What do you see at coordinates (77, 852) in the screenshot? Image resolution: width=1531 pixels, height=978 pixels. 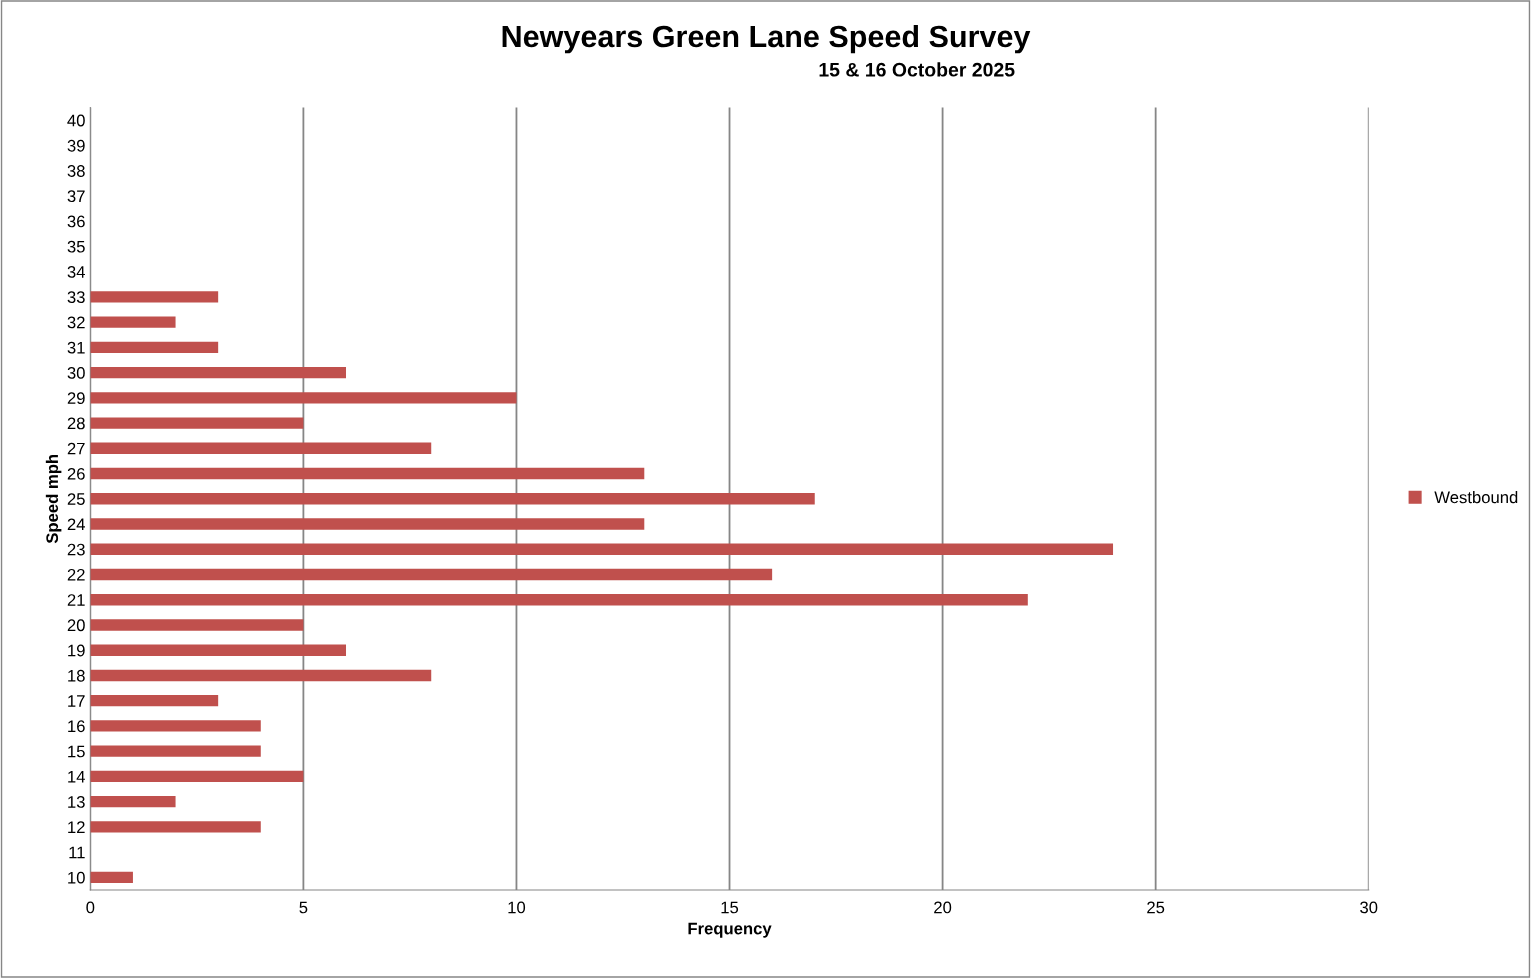 I see `y-tick-label: 11` at bounding box center [77, 852].